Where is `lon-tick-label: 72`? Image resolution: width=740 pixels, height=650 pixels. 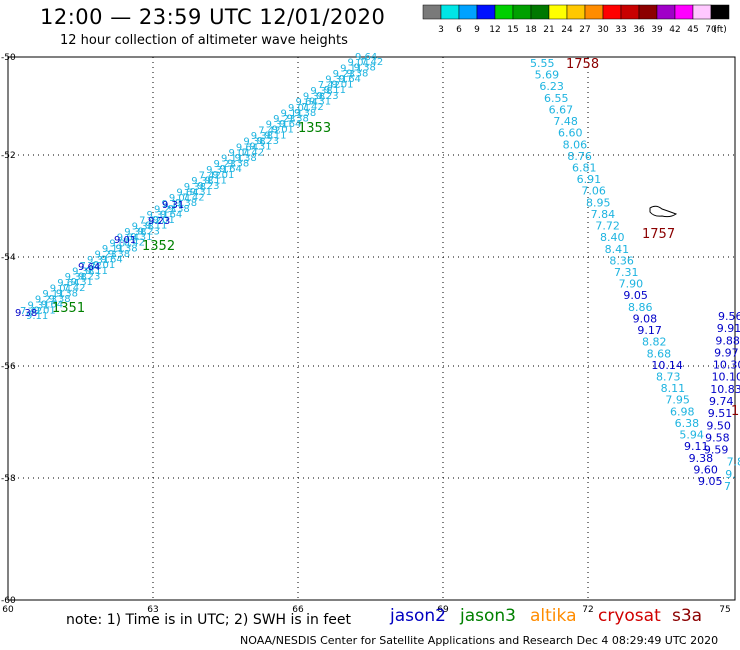 lon-tick-label: 72 is located at coordinates (587, 610).